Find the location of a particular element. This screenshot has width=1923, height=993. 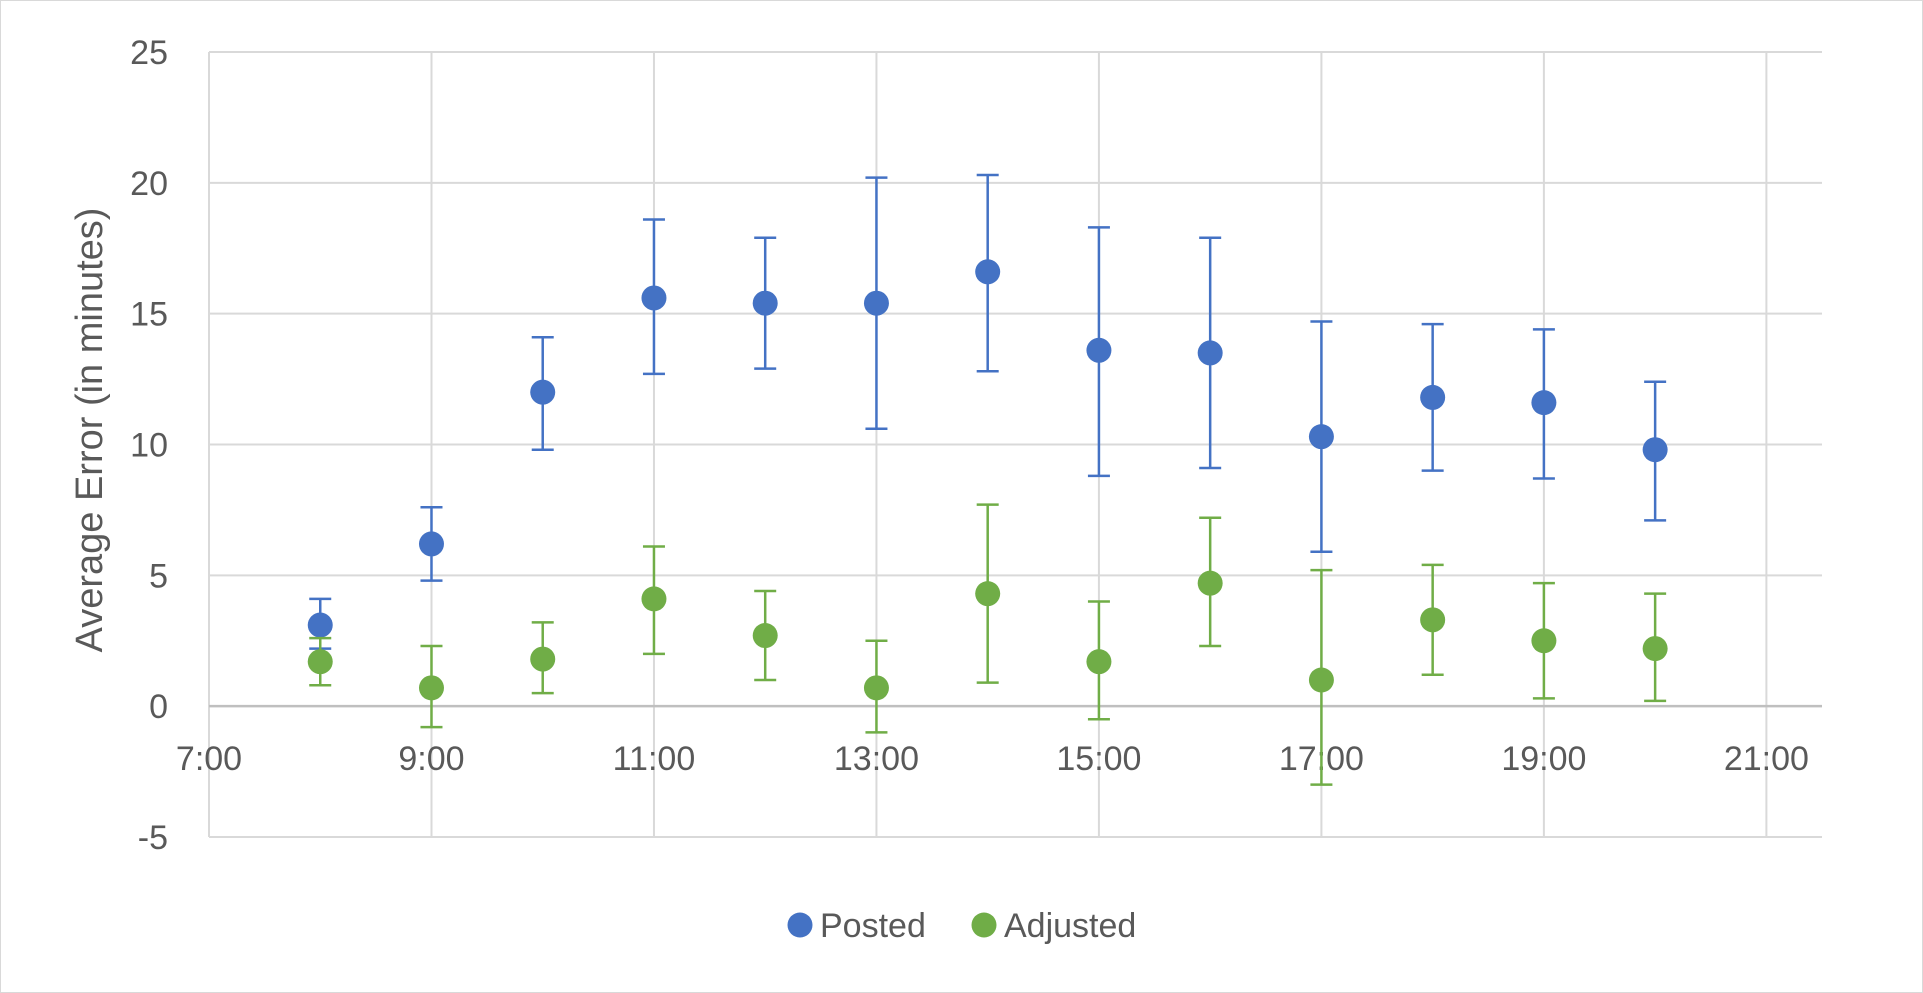

x-tick-label: 21:00 is located at coordinates (1766, 759).